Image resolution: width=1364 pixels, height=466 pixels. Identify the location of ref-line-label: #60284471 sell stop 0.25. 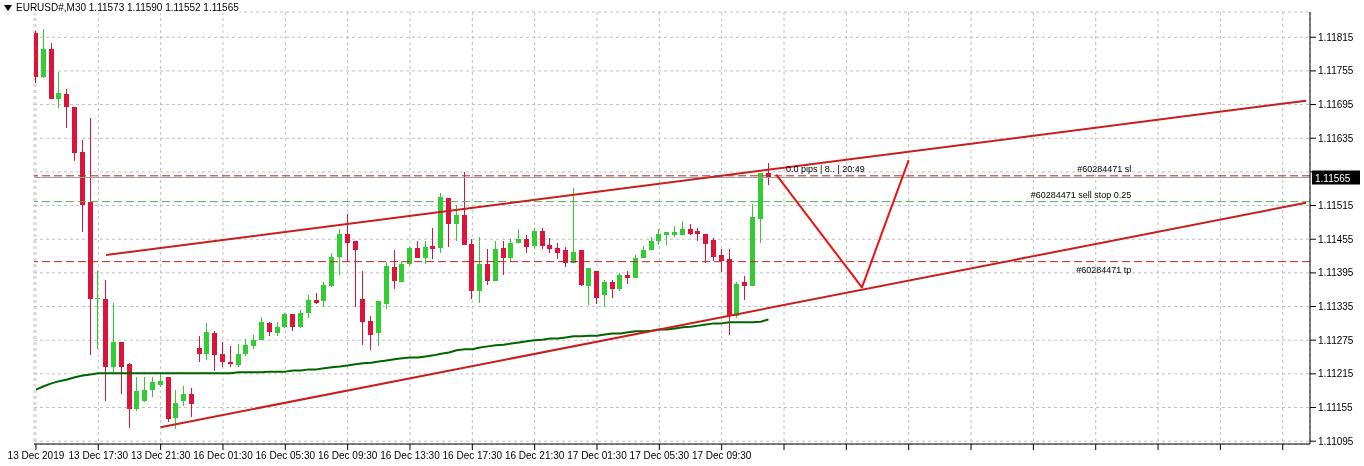
(1081, 194).